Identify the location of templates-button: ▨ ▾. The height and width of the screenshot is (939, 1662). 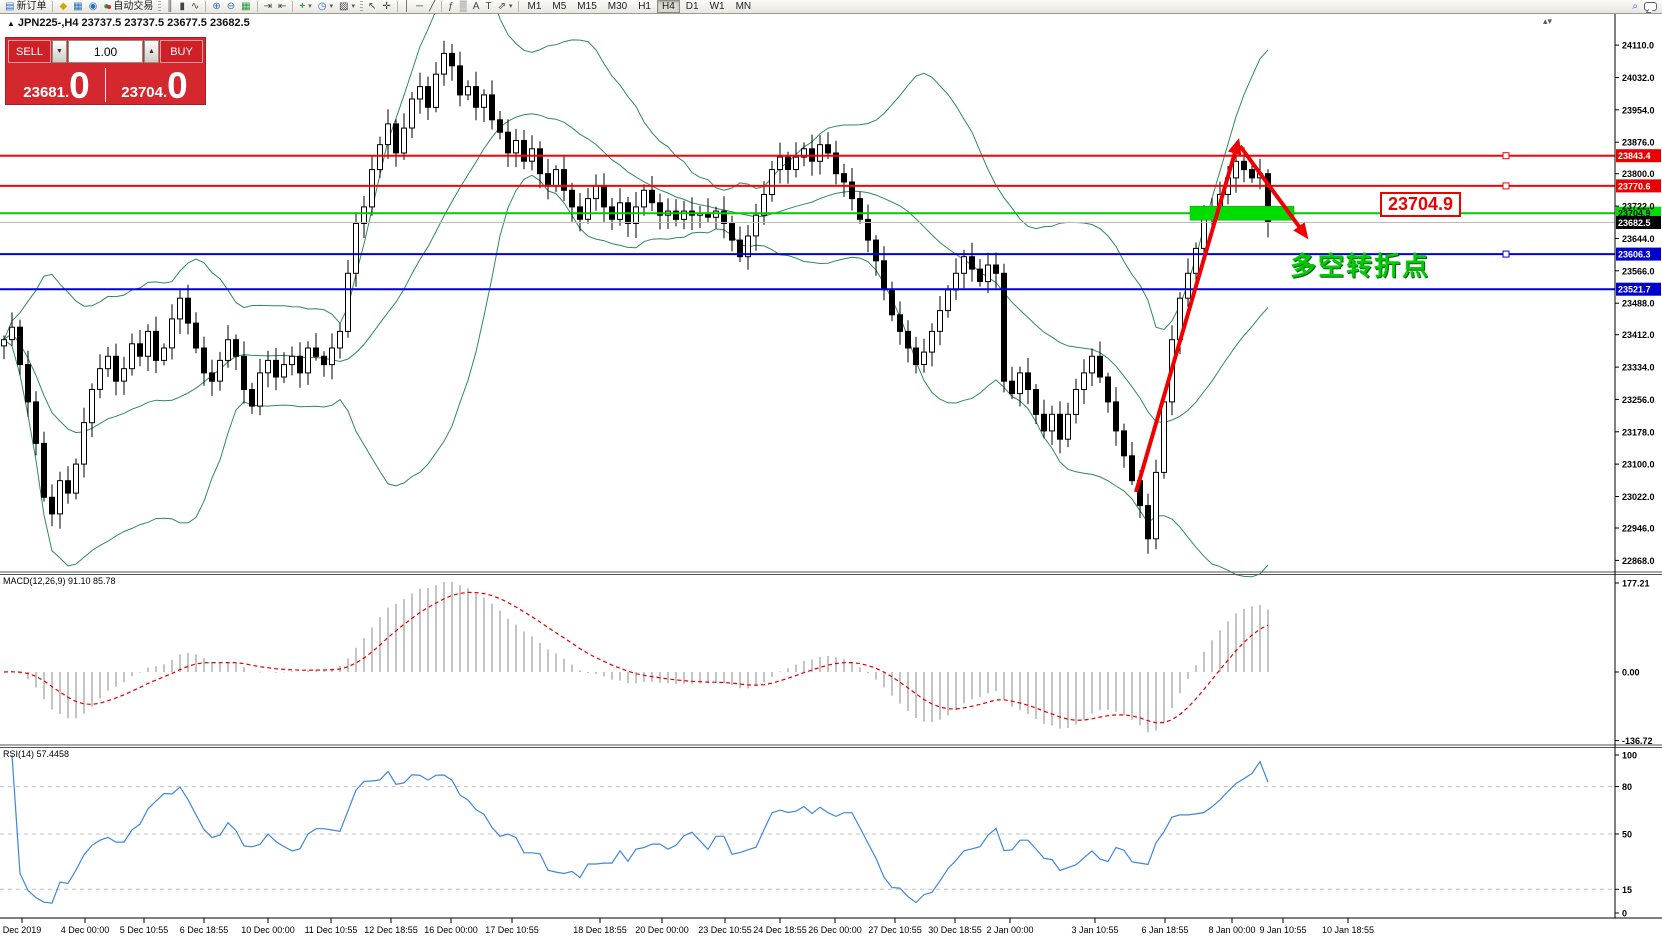
(347, 6).